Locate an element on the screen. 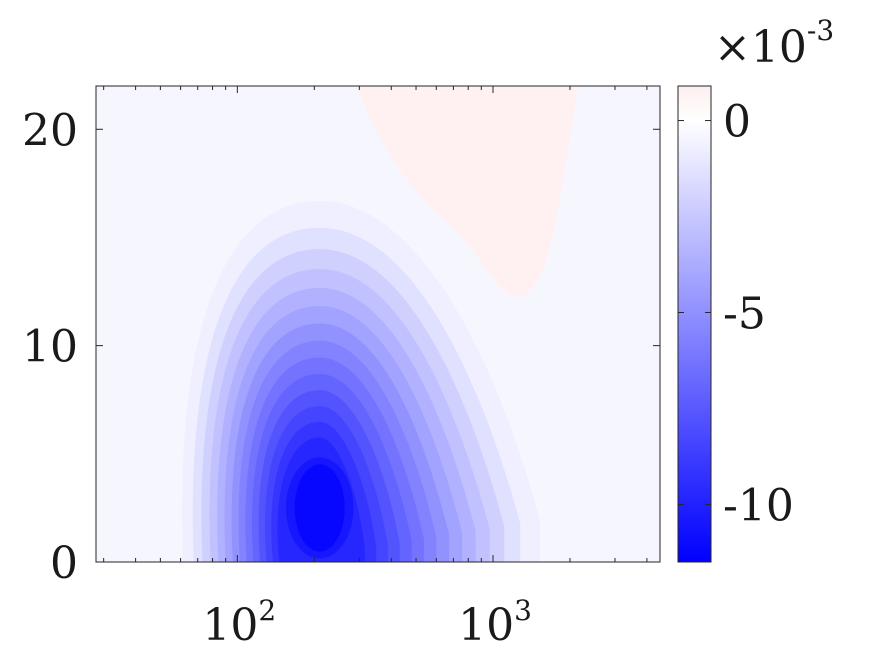  x-tick-label: 10² is located at coordinates (239, 622).